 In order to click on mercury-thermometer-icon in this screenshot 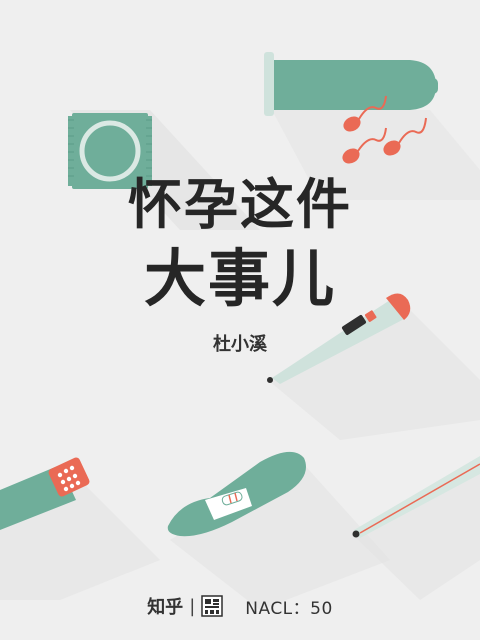, I will do `click(416, 528)`.